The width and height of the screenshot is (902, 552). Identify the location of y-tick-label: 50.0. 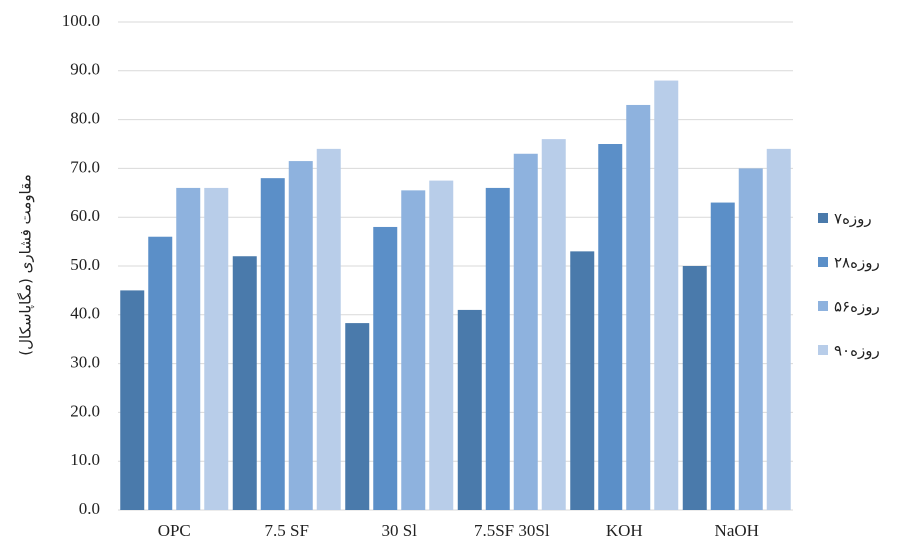
(85, 264).